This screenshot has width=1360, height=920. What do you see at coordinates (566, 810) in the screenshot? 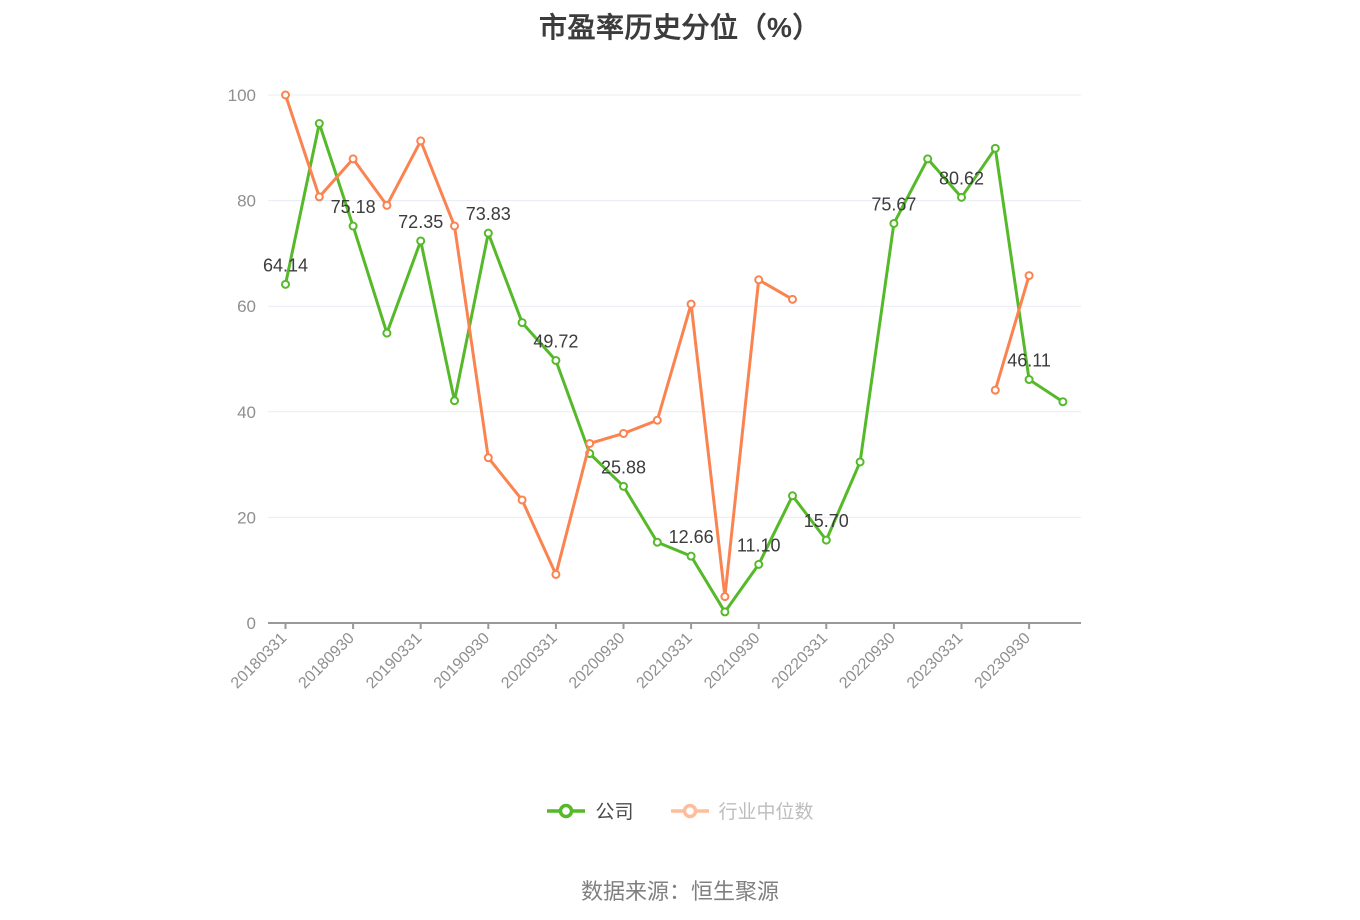
I see `line-series-icon-company` at bounding box center [566, 810].